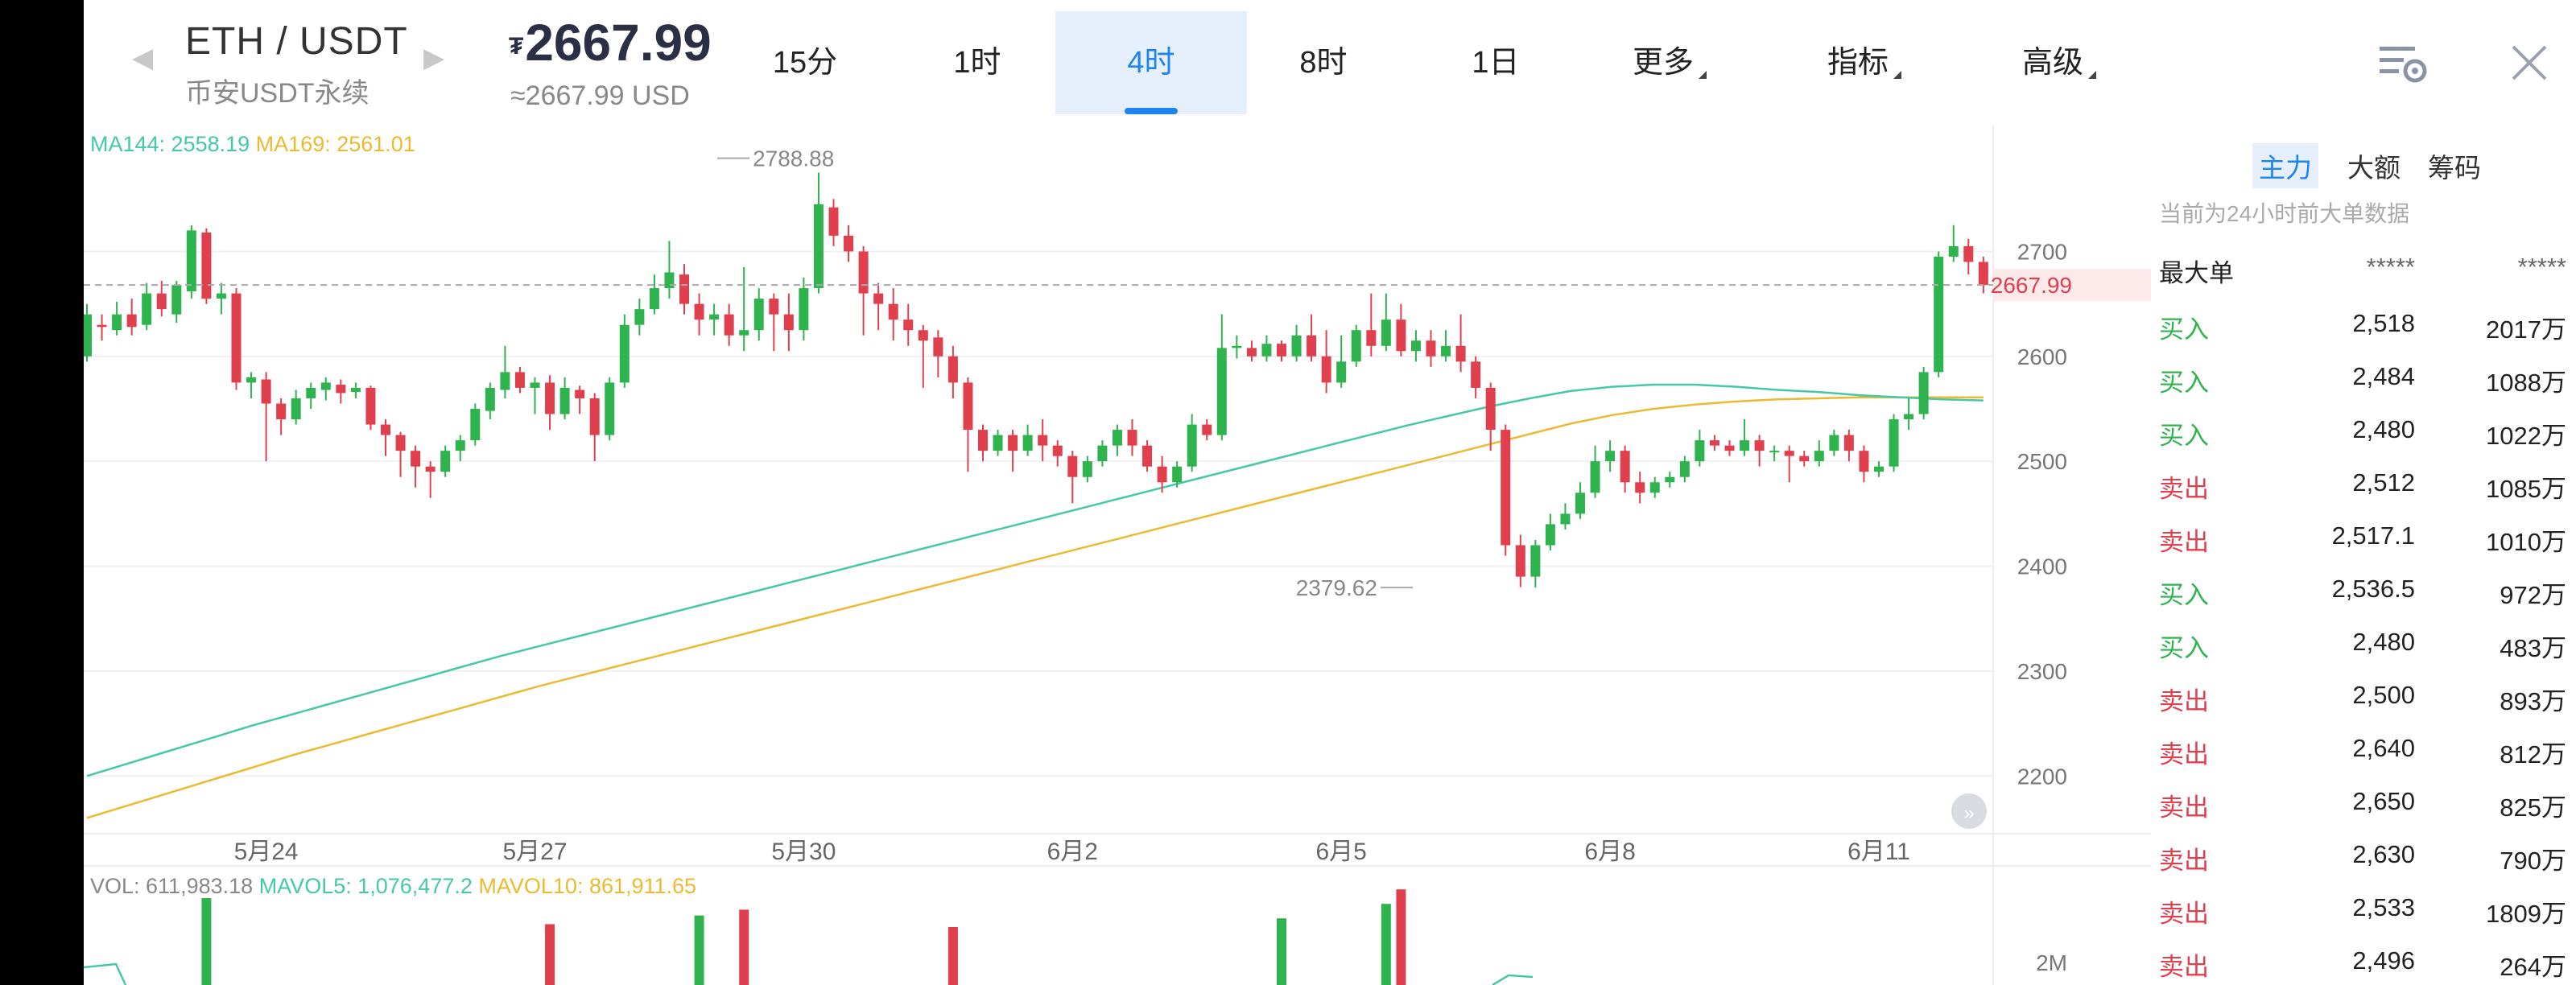 The width and height of the screenshot is (2576, 985). I want to click on big-order-row: 卖出 2,512 1085万, so click(2363, 485).